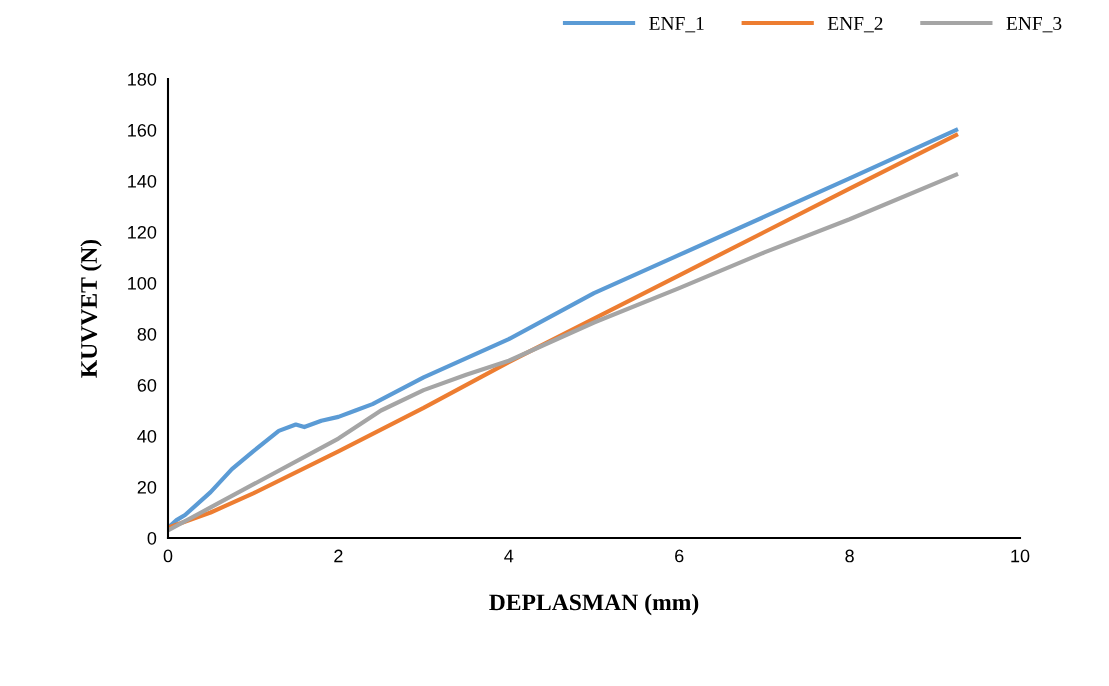 The image size is (1109, 686). What do you see at coordinates (594, 604) in the screenshot?
I see `x-axis-title: DEPLASMAN (mm)` at bounding box center [594, 604].